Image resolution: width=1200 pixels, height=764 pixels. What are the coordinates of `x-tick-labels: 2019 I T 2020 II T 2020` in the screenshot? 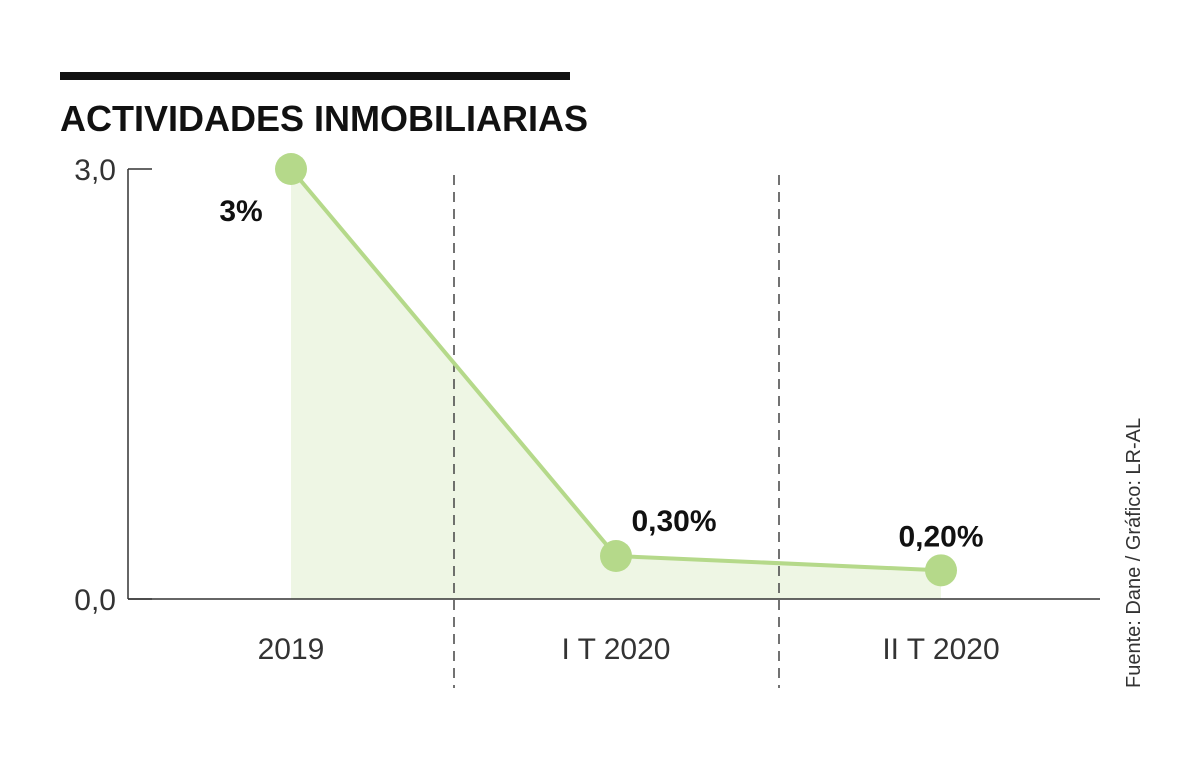 It's located at (629, 649).